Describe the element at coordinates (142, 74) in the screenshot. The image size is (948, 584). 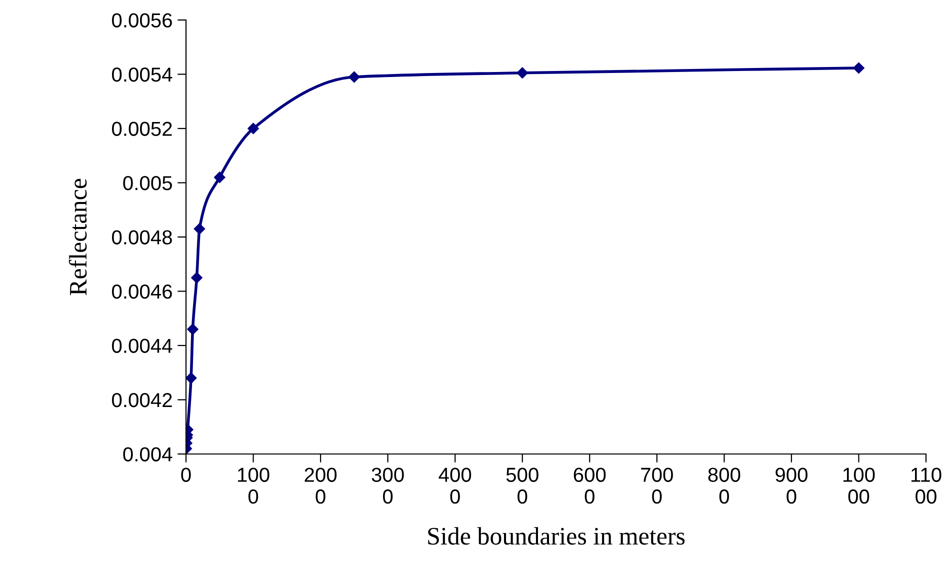
I see `y-tick-label: 0.0054` at that location.